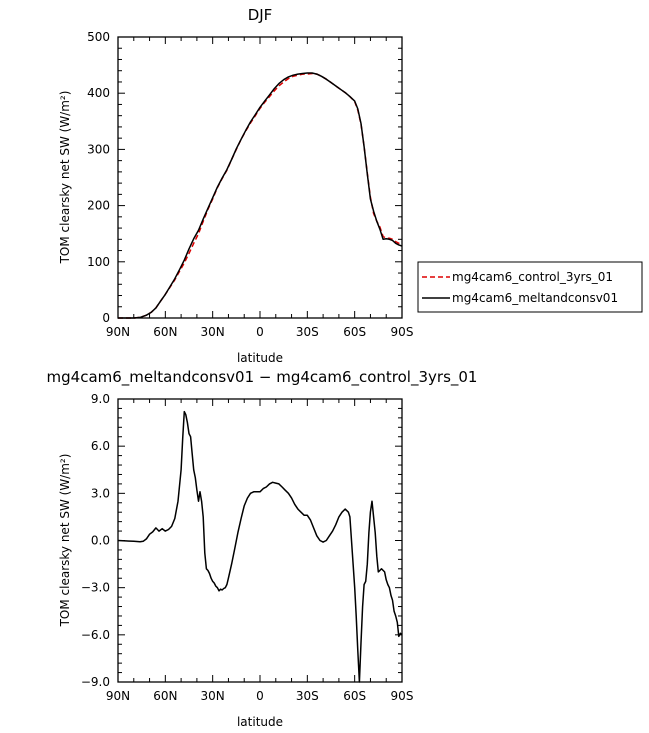 The width and height of the screenshot is (649, 733). Describe the element at coordinates (65, 541) in the screenshot. I see `bottom-y-axis-label: TOM clearsky net SW (W/m²)` at that location.